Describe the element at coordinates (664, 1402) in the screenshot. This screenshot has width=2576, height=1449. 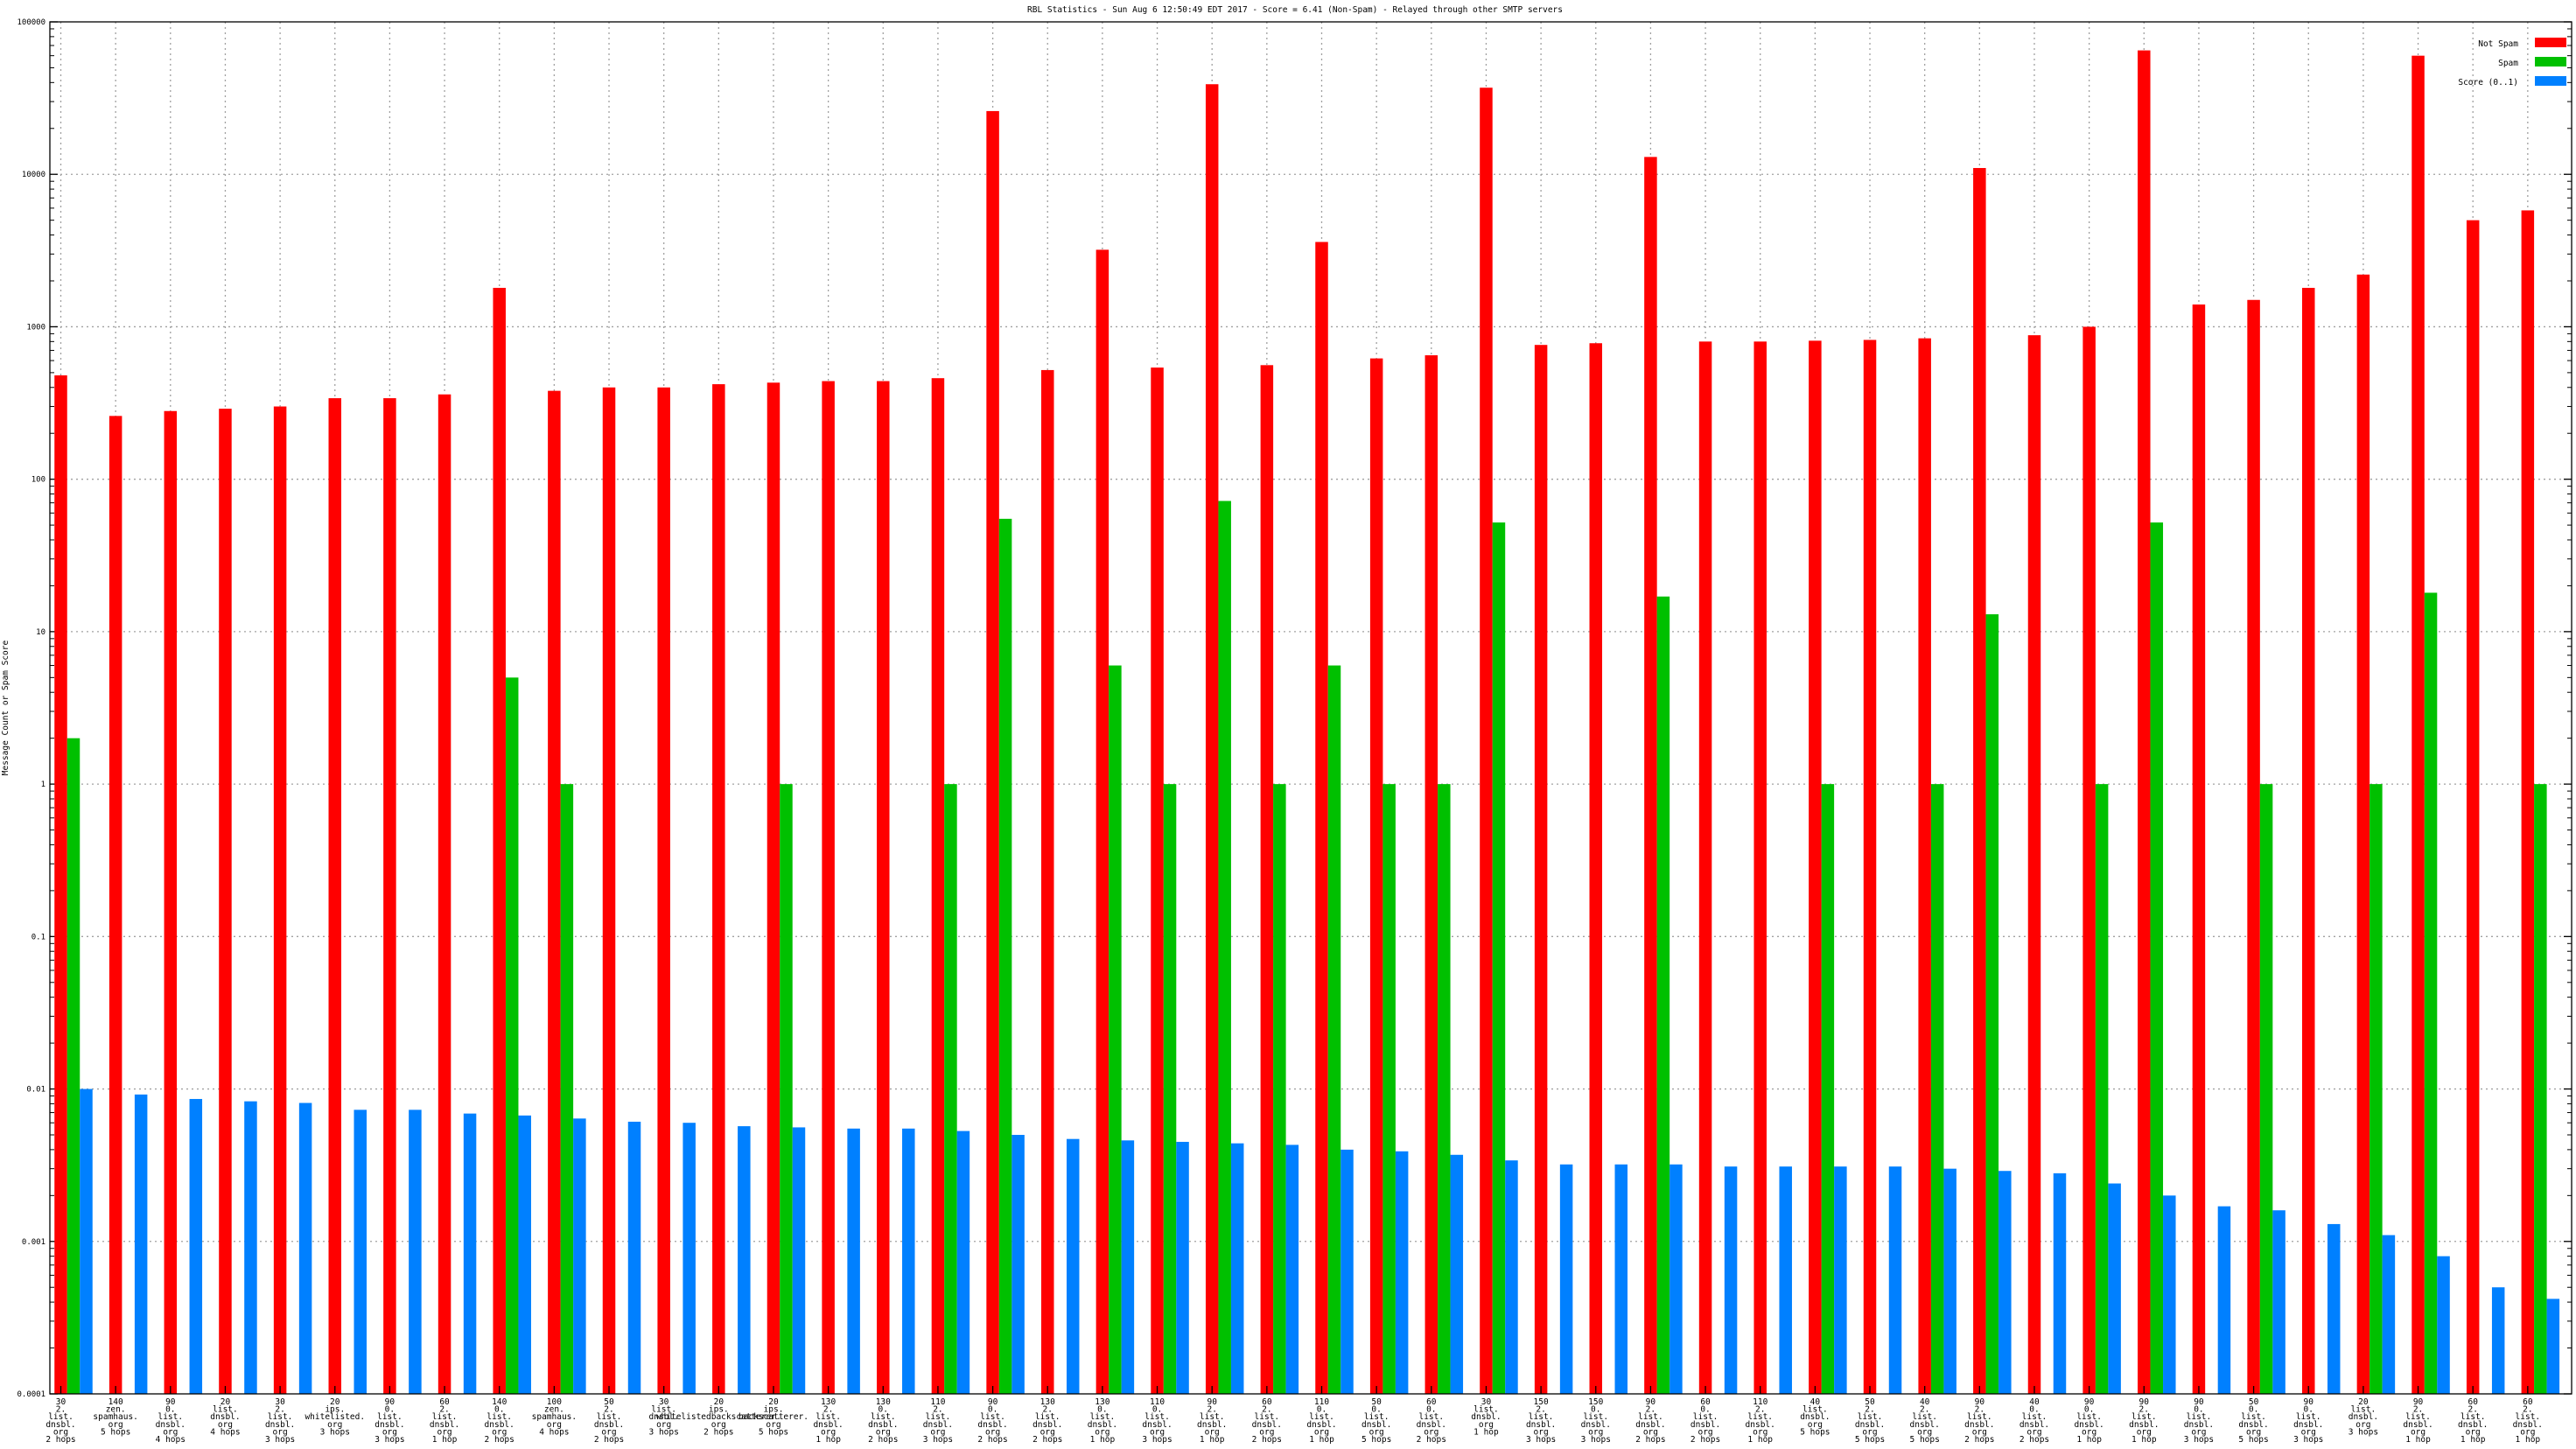
I see `x-category-label: 30` at that location.